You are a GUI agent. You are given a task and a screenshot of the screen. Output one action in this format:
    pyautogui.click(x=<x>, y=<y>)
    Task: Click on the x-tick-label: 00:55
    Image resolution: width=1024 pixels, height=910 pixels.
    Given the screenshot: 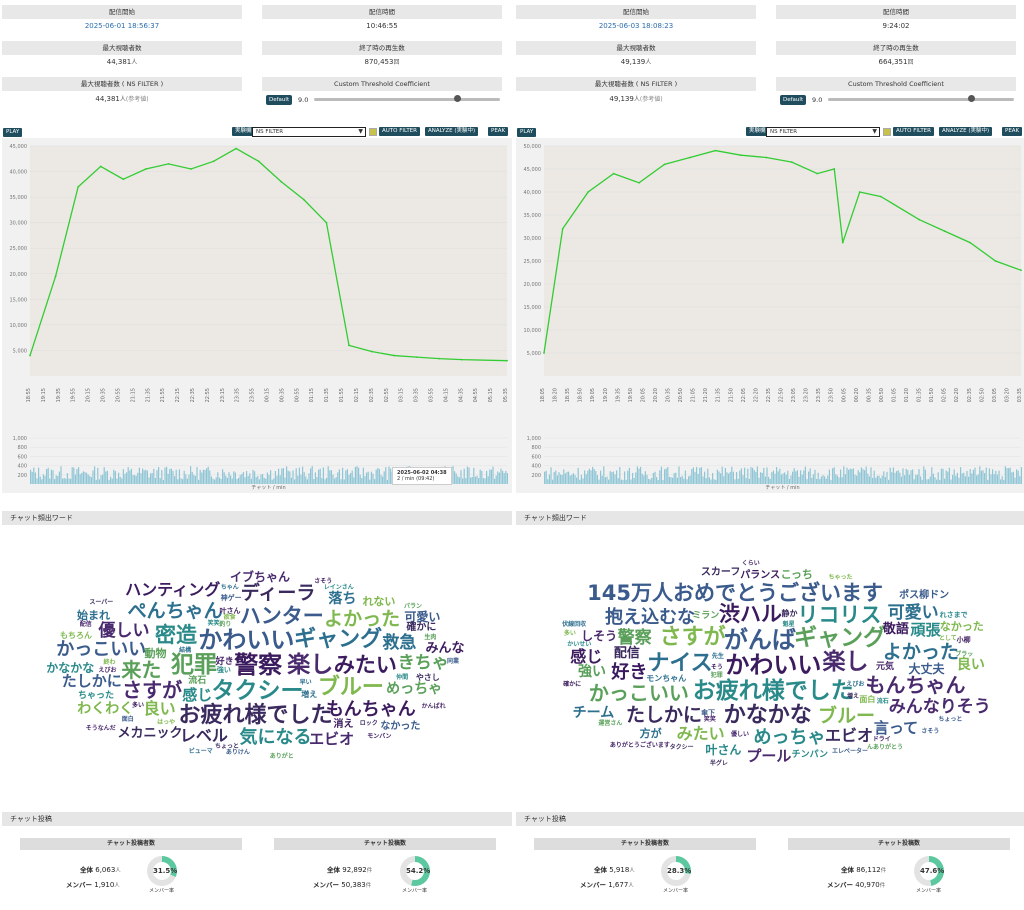 What is the action you would take?
    pyautogui.click(x=297, y=395)
    